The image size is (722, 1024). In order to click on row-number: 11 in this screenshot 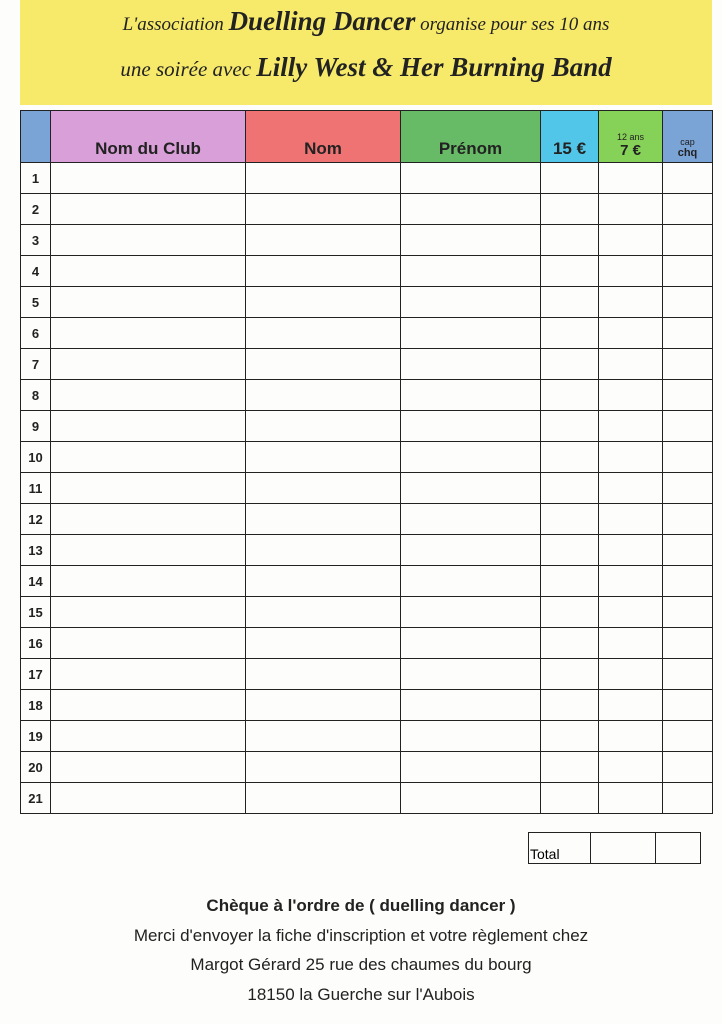, I will do `click(35, 488)`.